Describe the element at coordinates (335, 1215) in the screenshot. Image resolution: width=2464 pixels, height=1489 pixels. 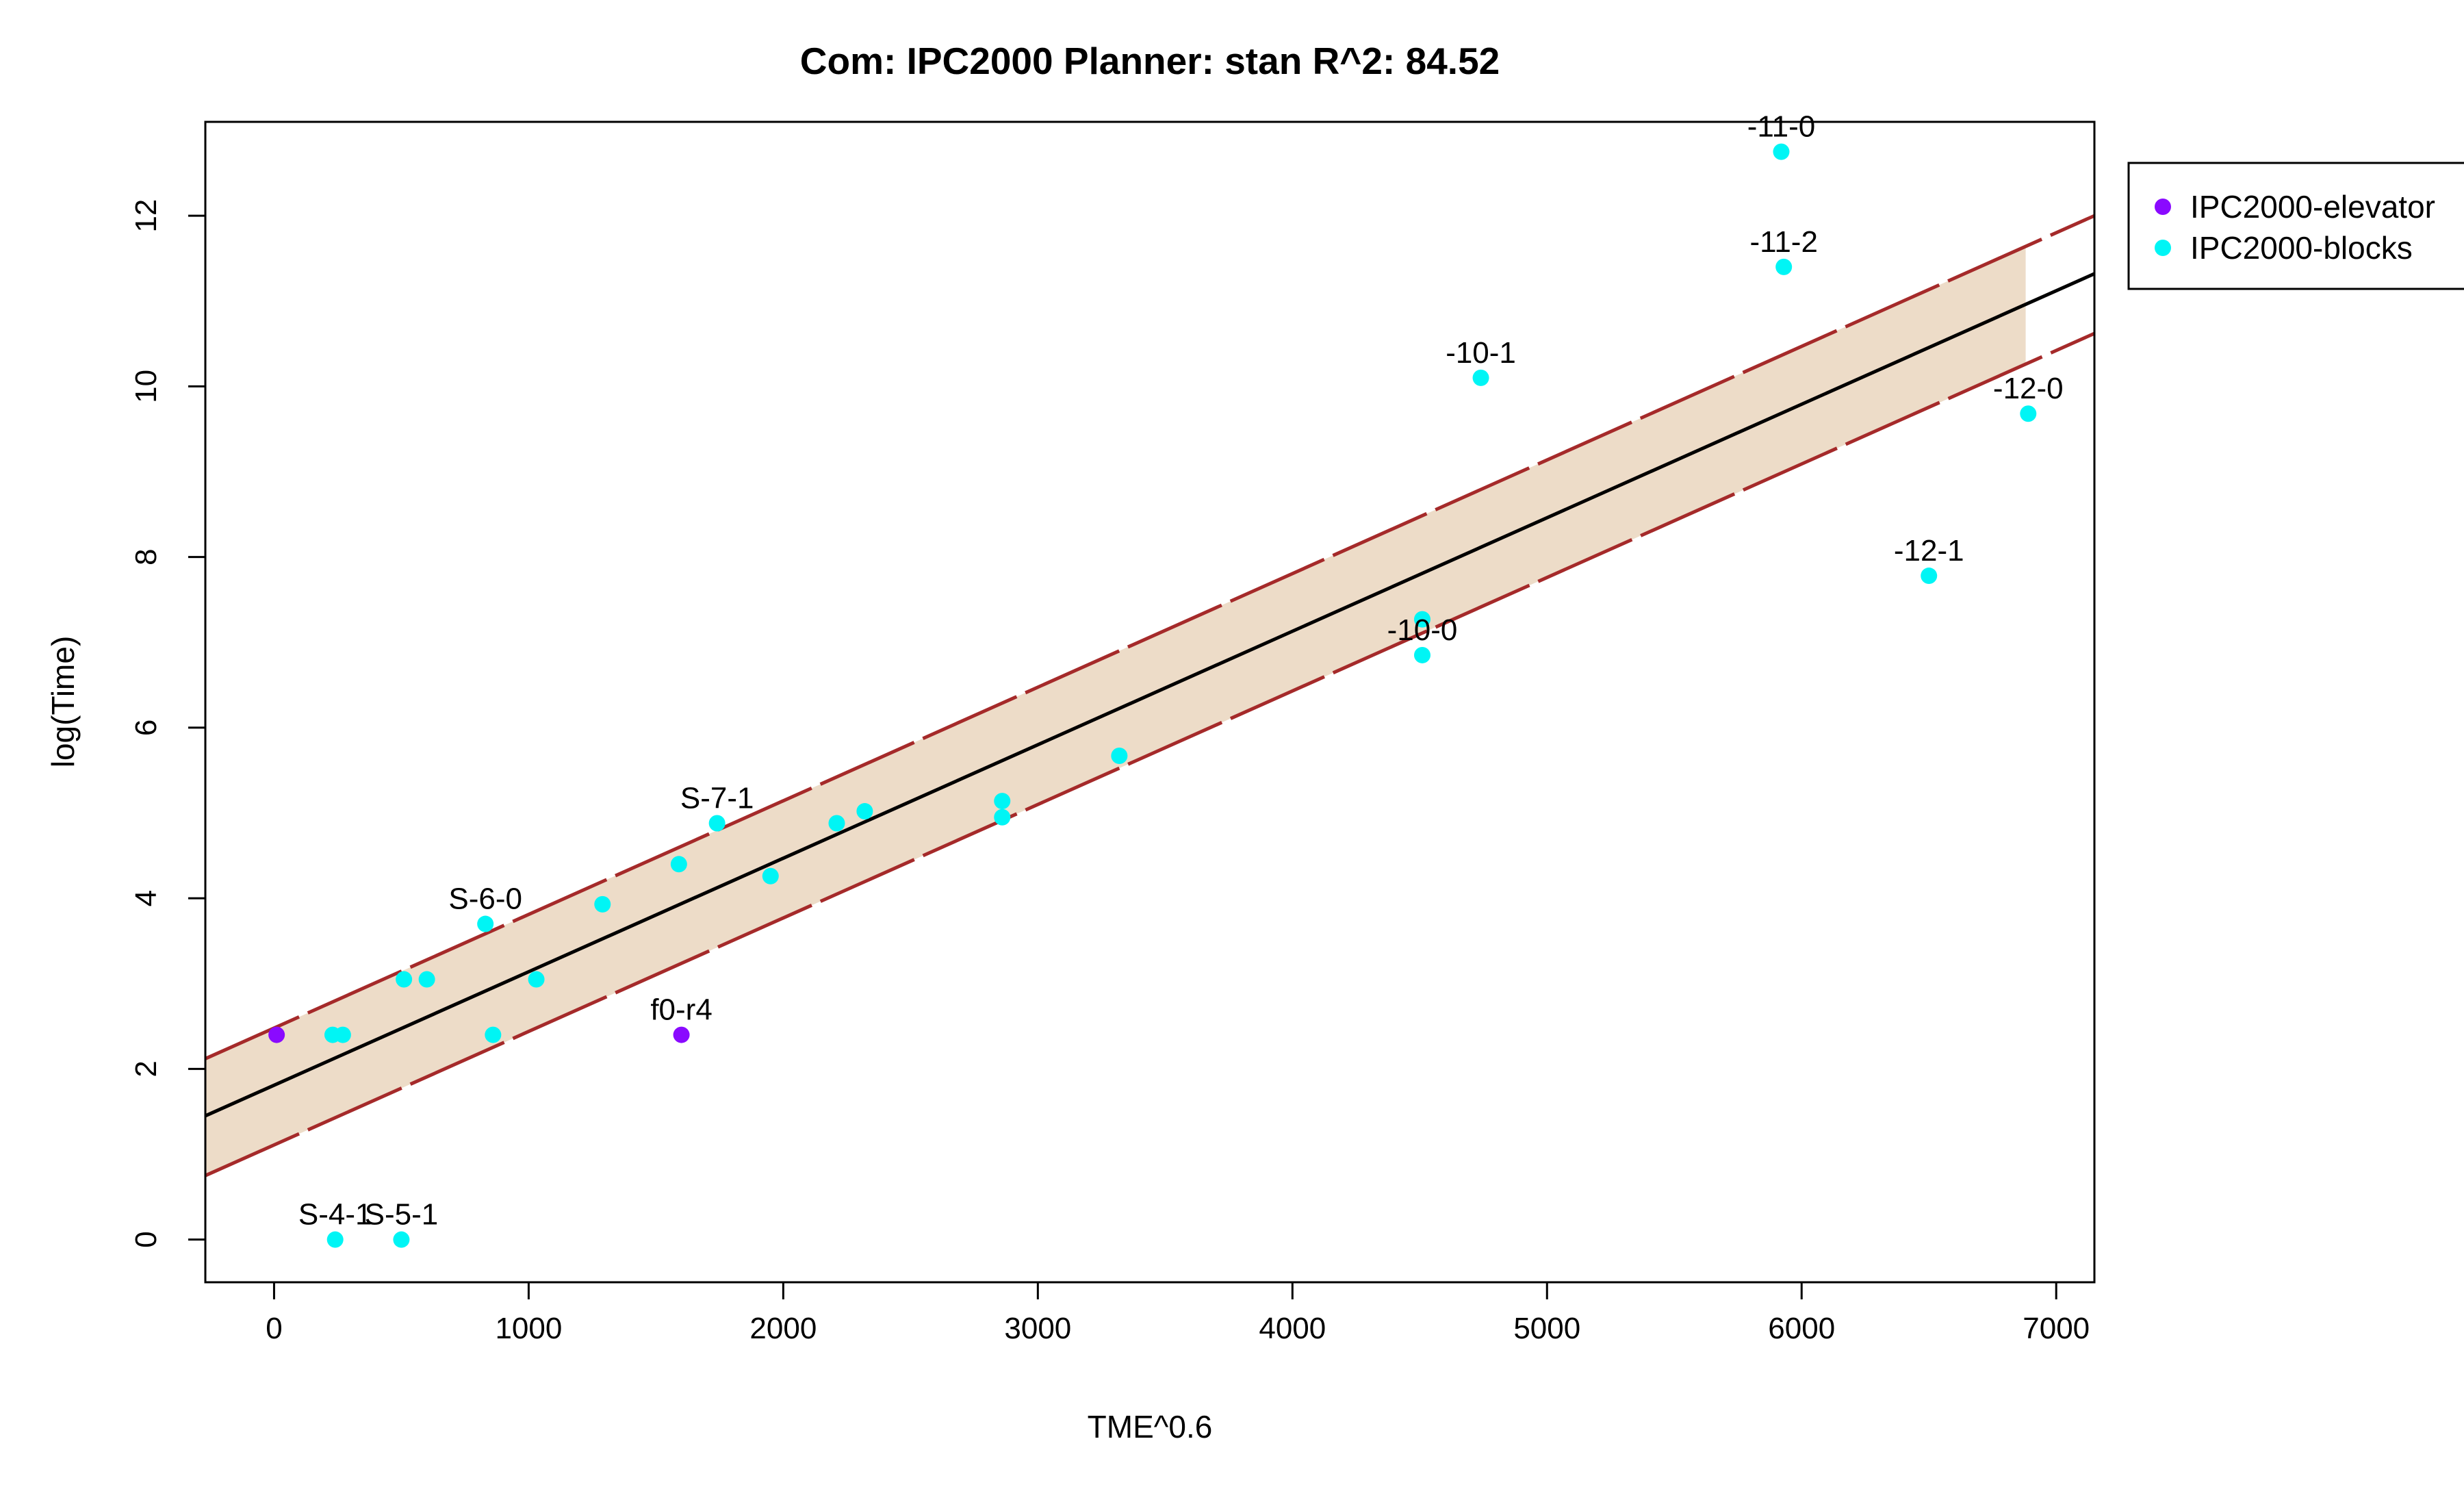
I see `point-label: S-4-1` at that location.